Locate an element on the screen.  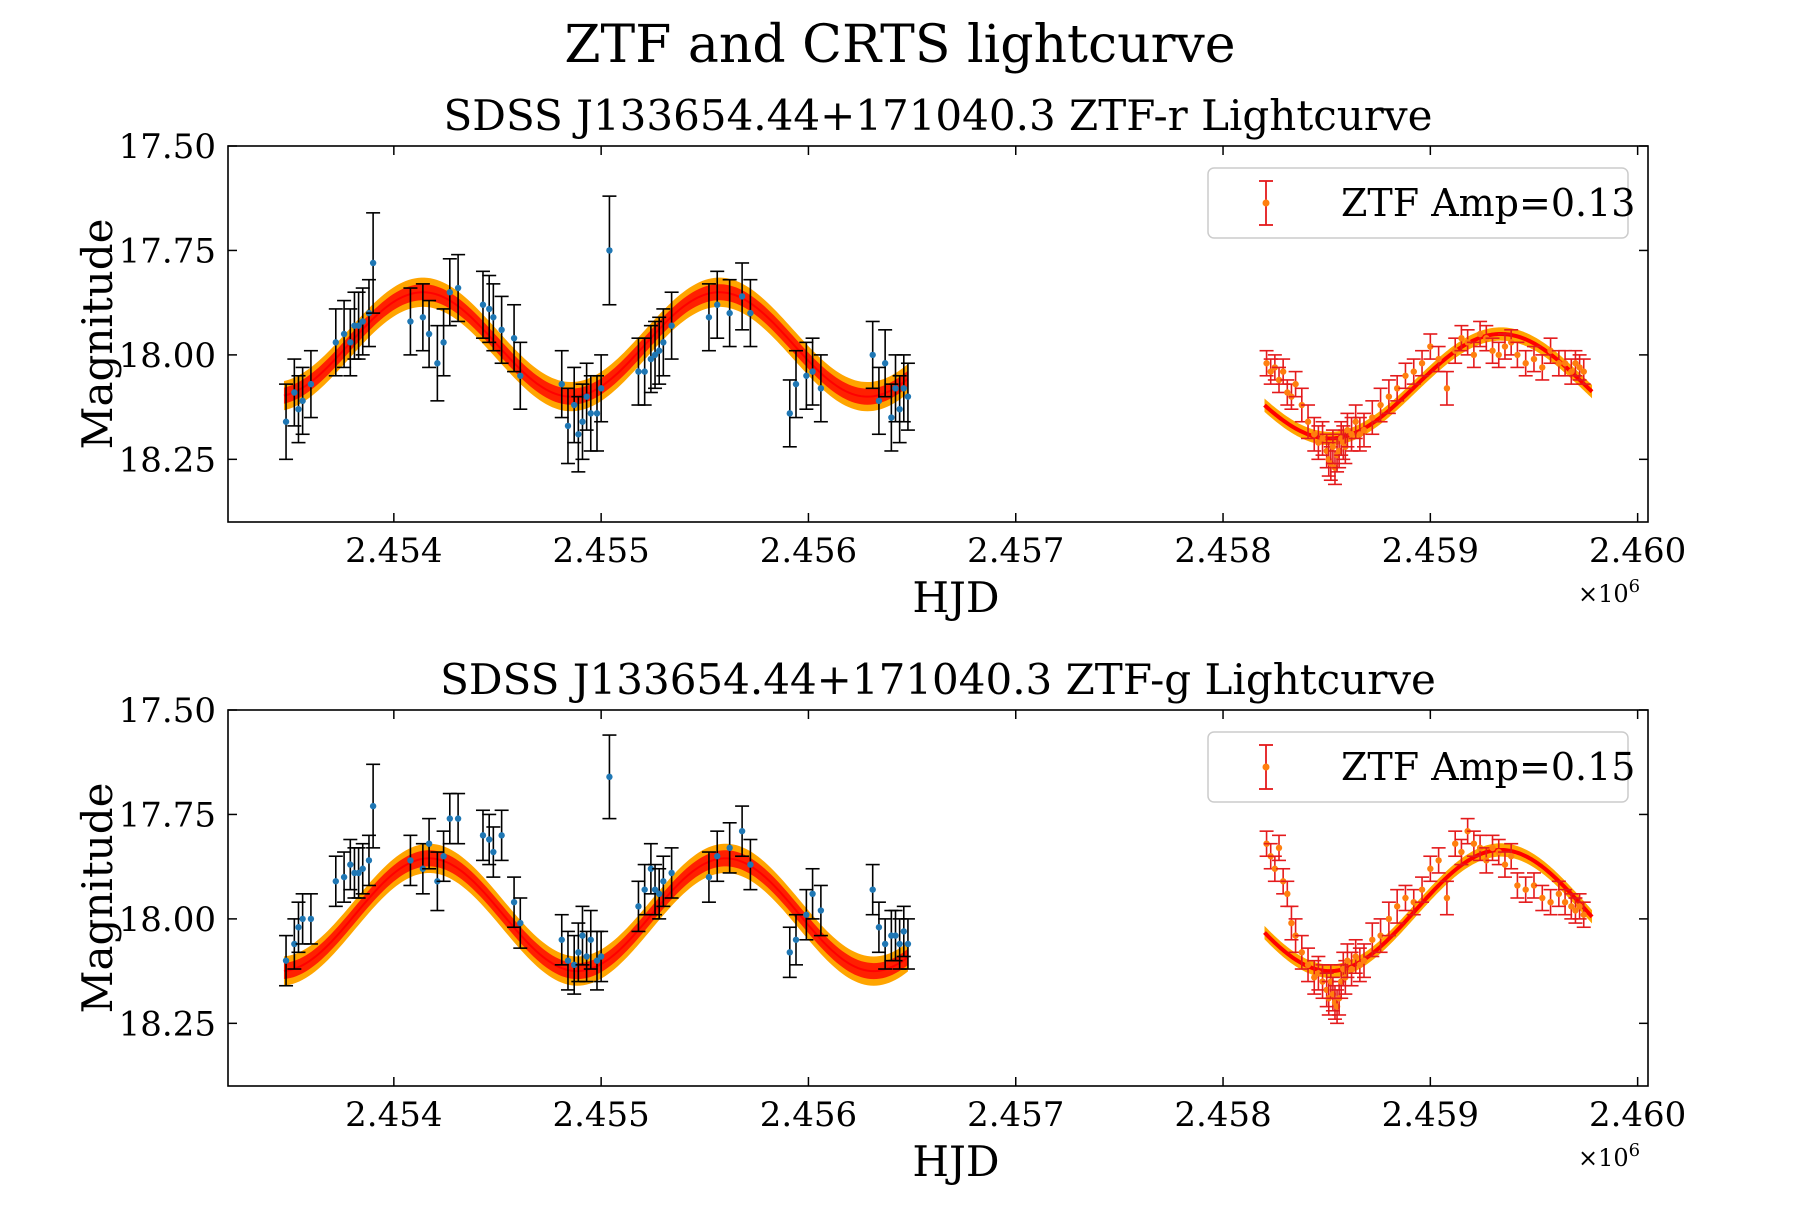
legend-box is located at coordinates (1418, 767).